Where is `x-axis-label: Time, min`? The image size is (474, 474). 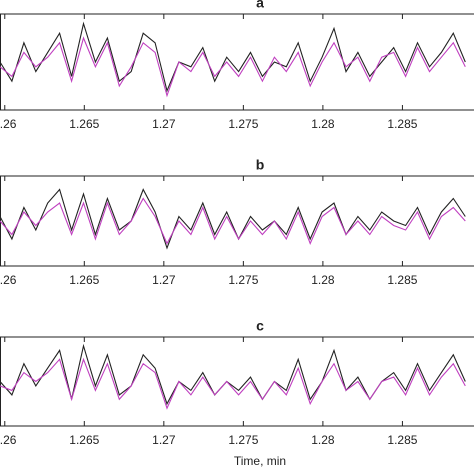 x-axis-label: Time, min is located at coordinates (260, 461).